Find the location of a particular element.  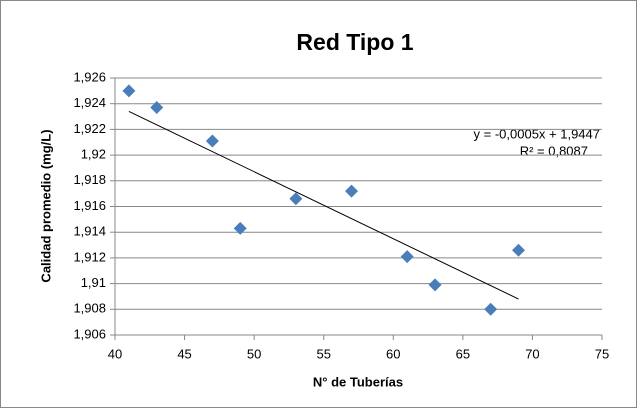

x-tick-label: 65 is located at coordinates (463, 353).